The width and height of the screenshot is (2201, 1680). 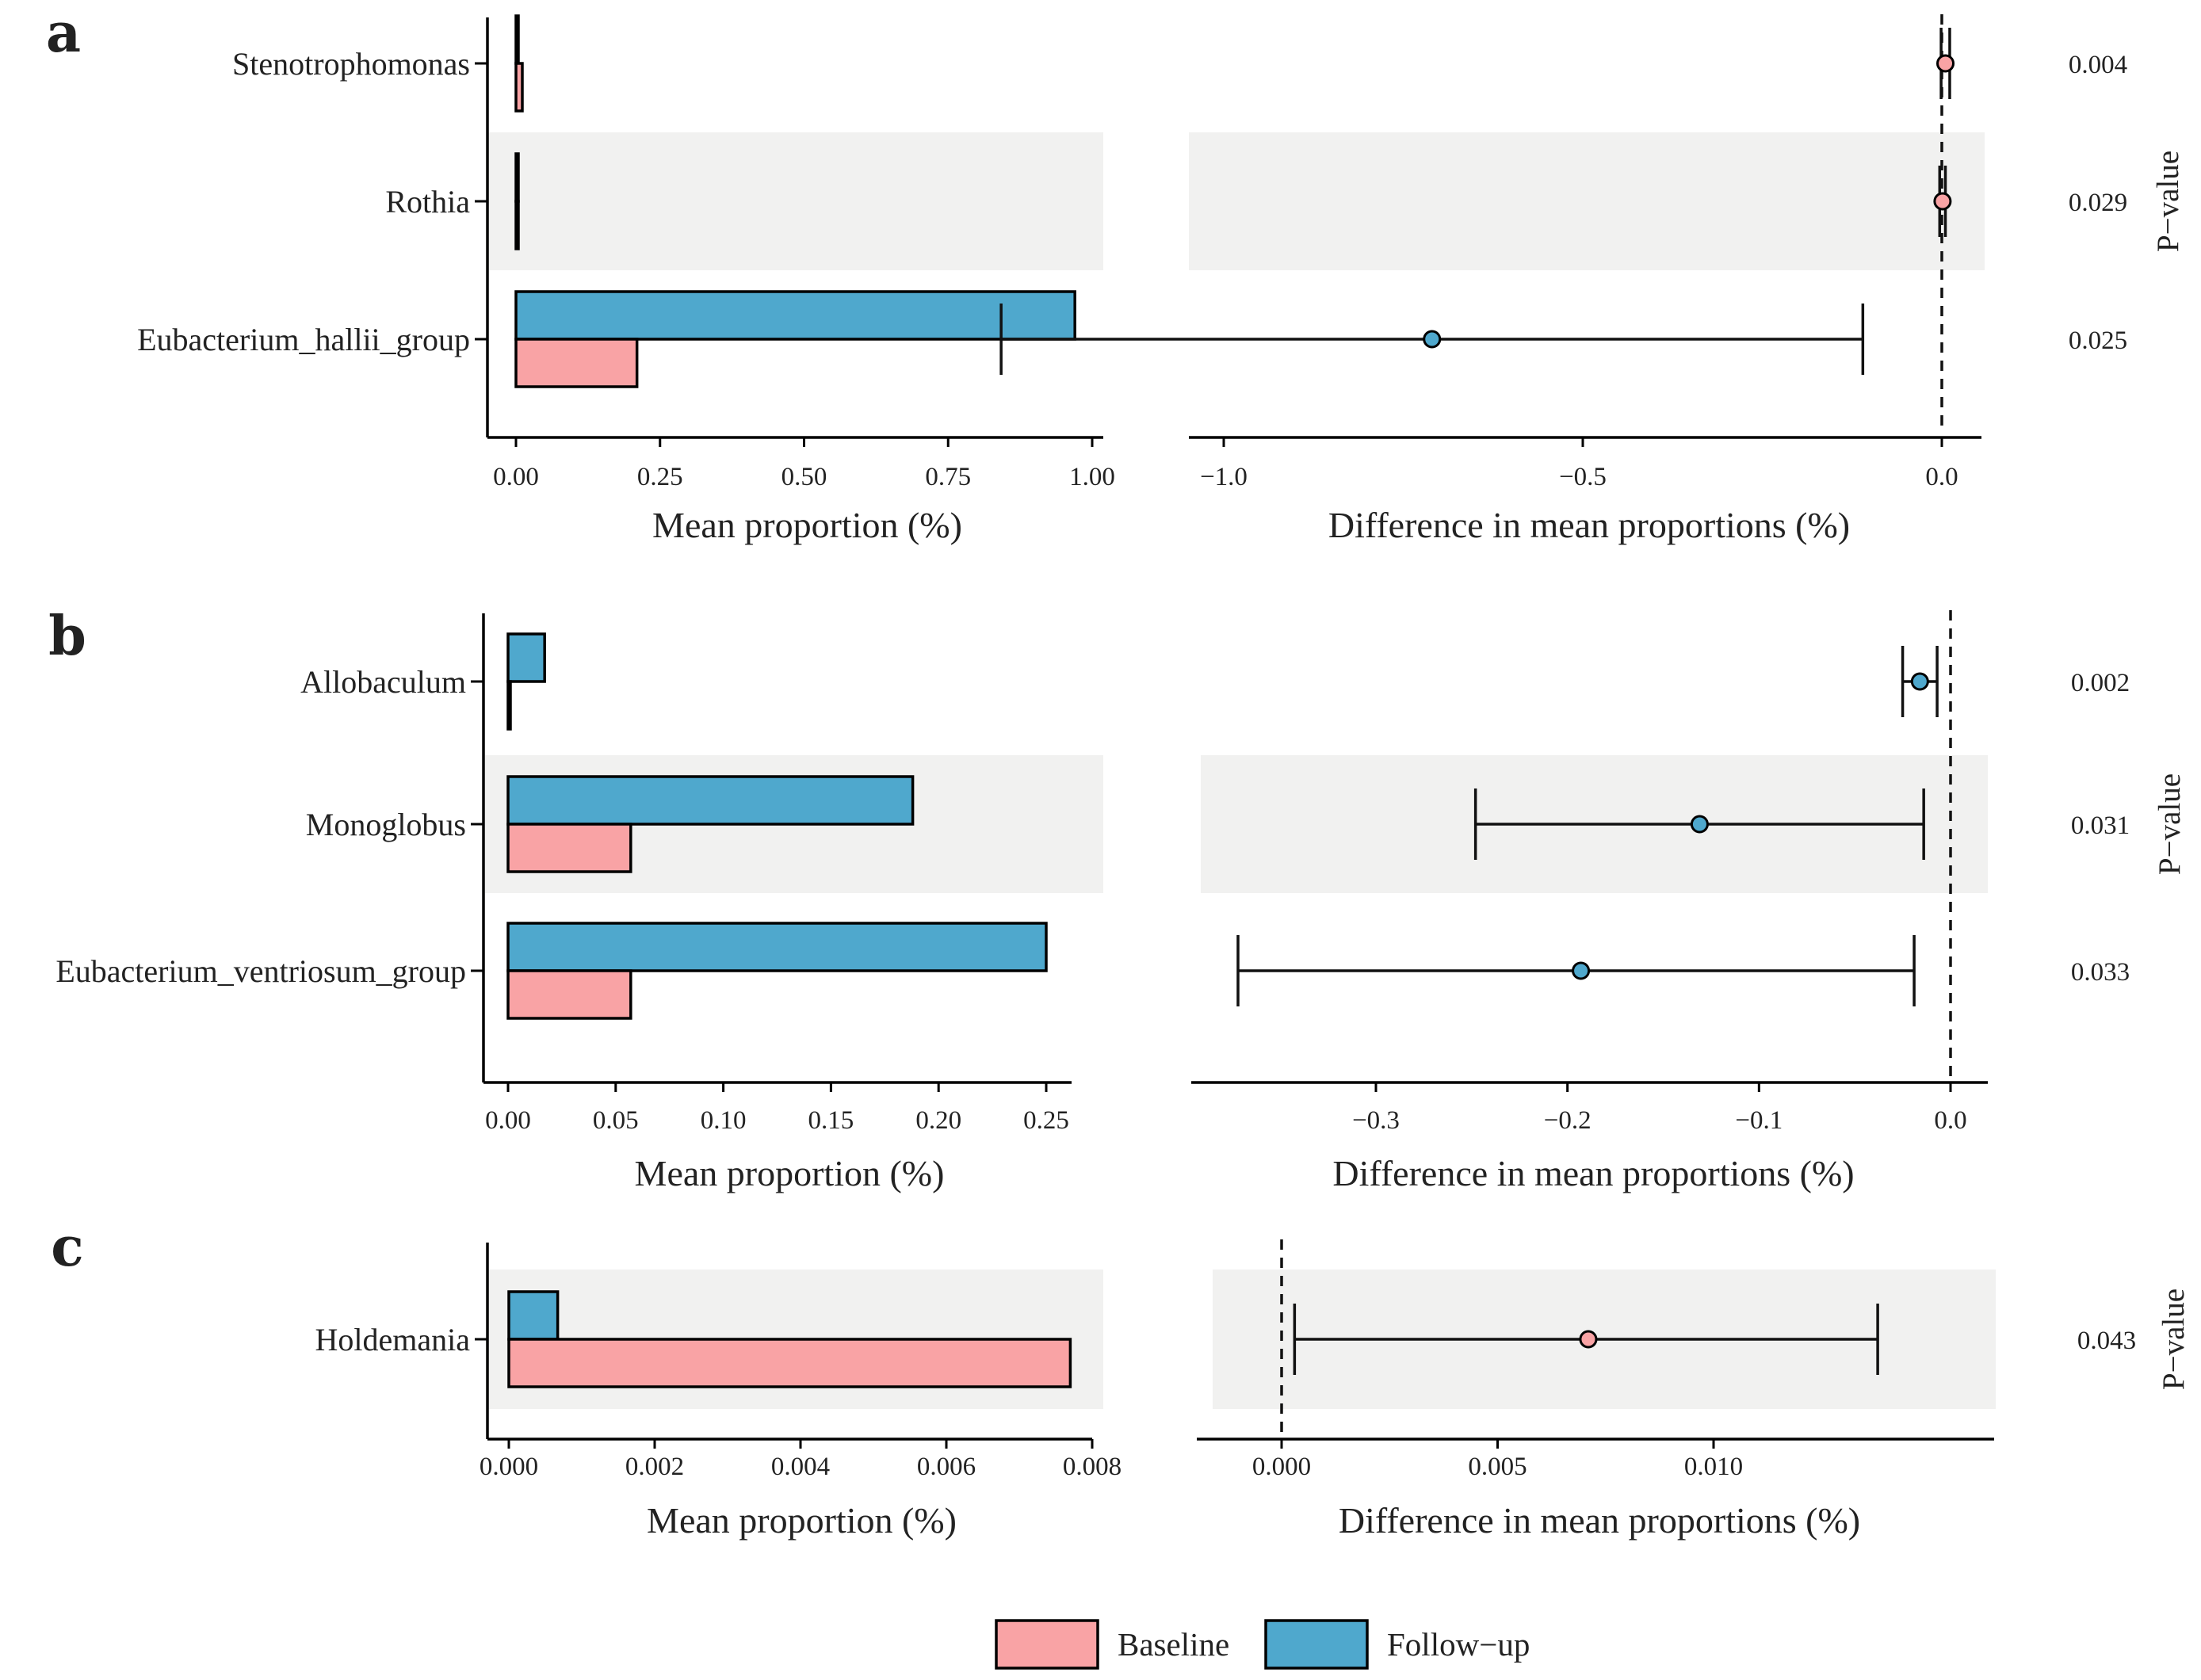 I want to click on x-tick-label-left: 0.004, so click(x=800, y=1467).